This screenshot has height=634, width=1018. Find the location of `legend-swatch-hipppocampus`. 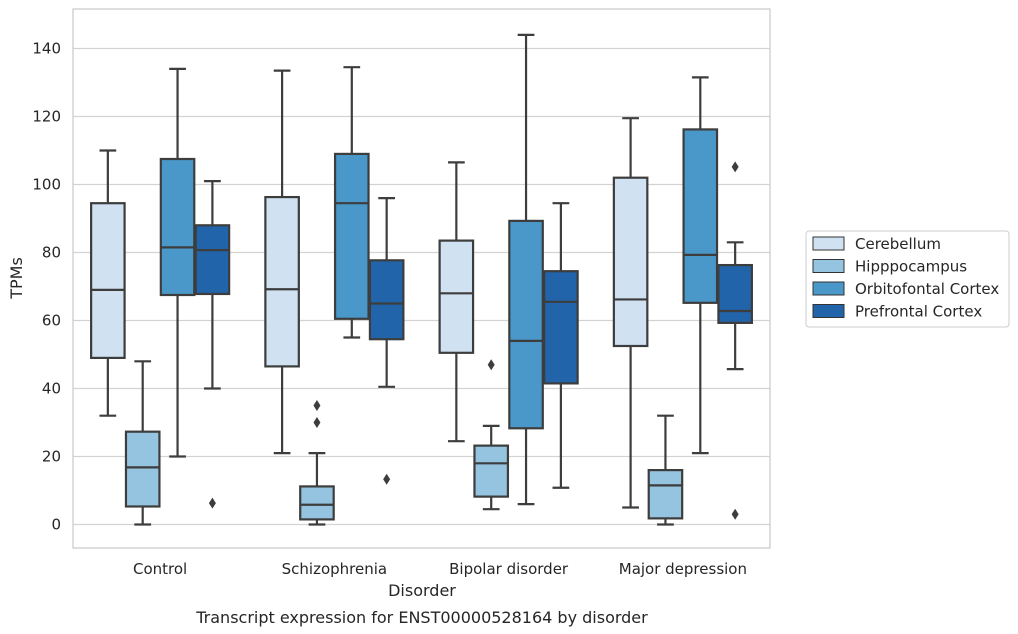

legend-swatch-hipppocampus is located at coordinates (828, 266).